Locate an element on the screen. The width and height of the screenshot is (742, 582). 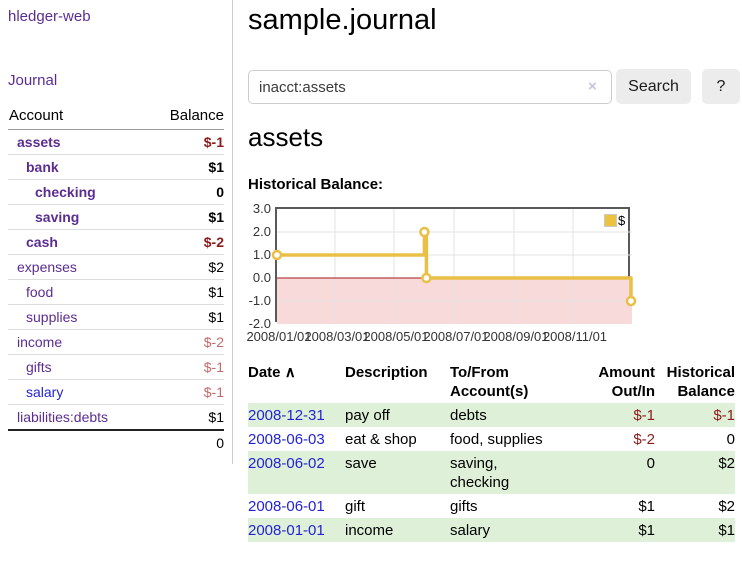
txn-tofrom: food, supplies is located at coordinates (496, 439).